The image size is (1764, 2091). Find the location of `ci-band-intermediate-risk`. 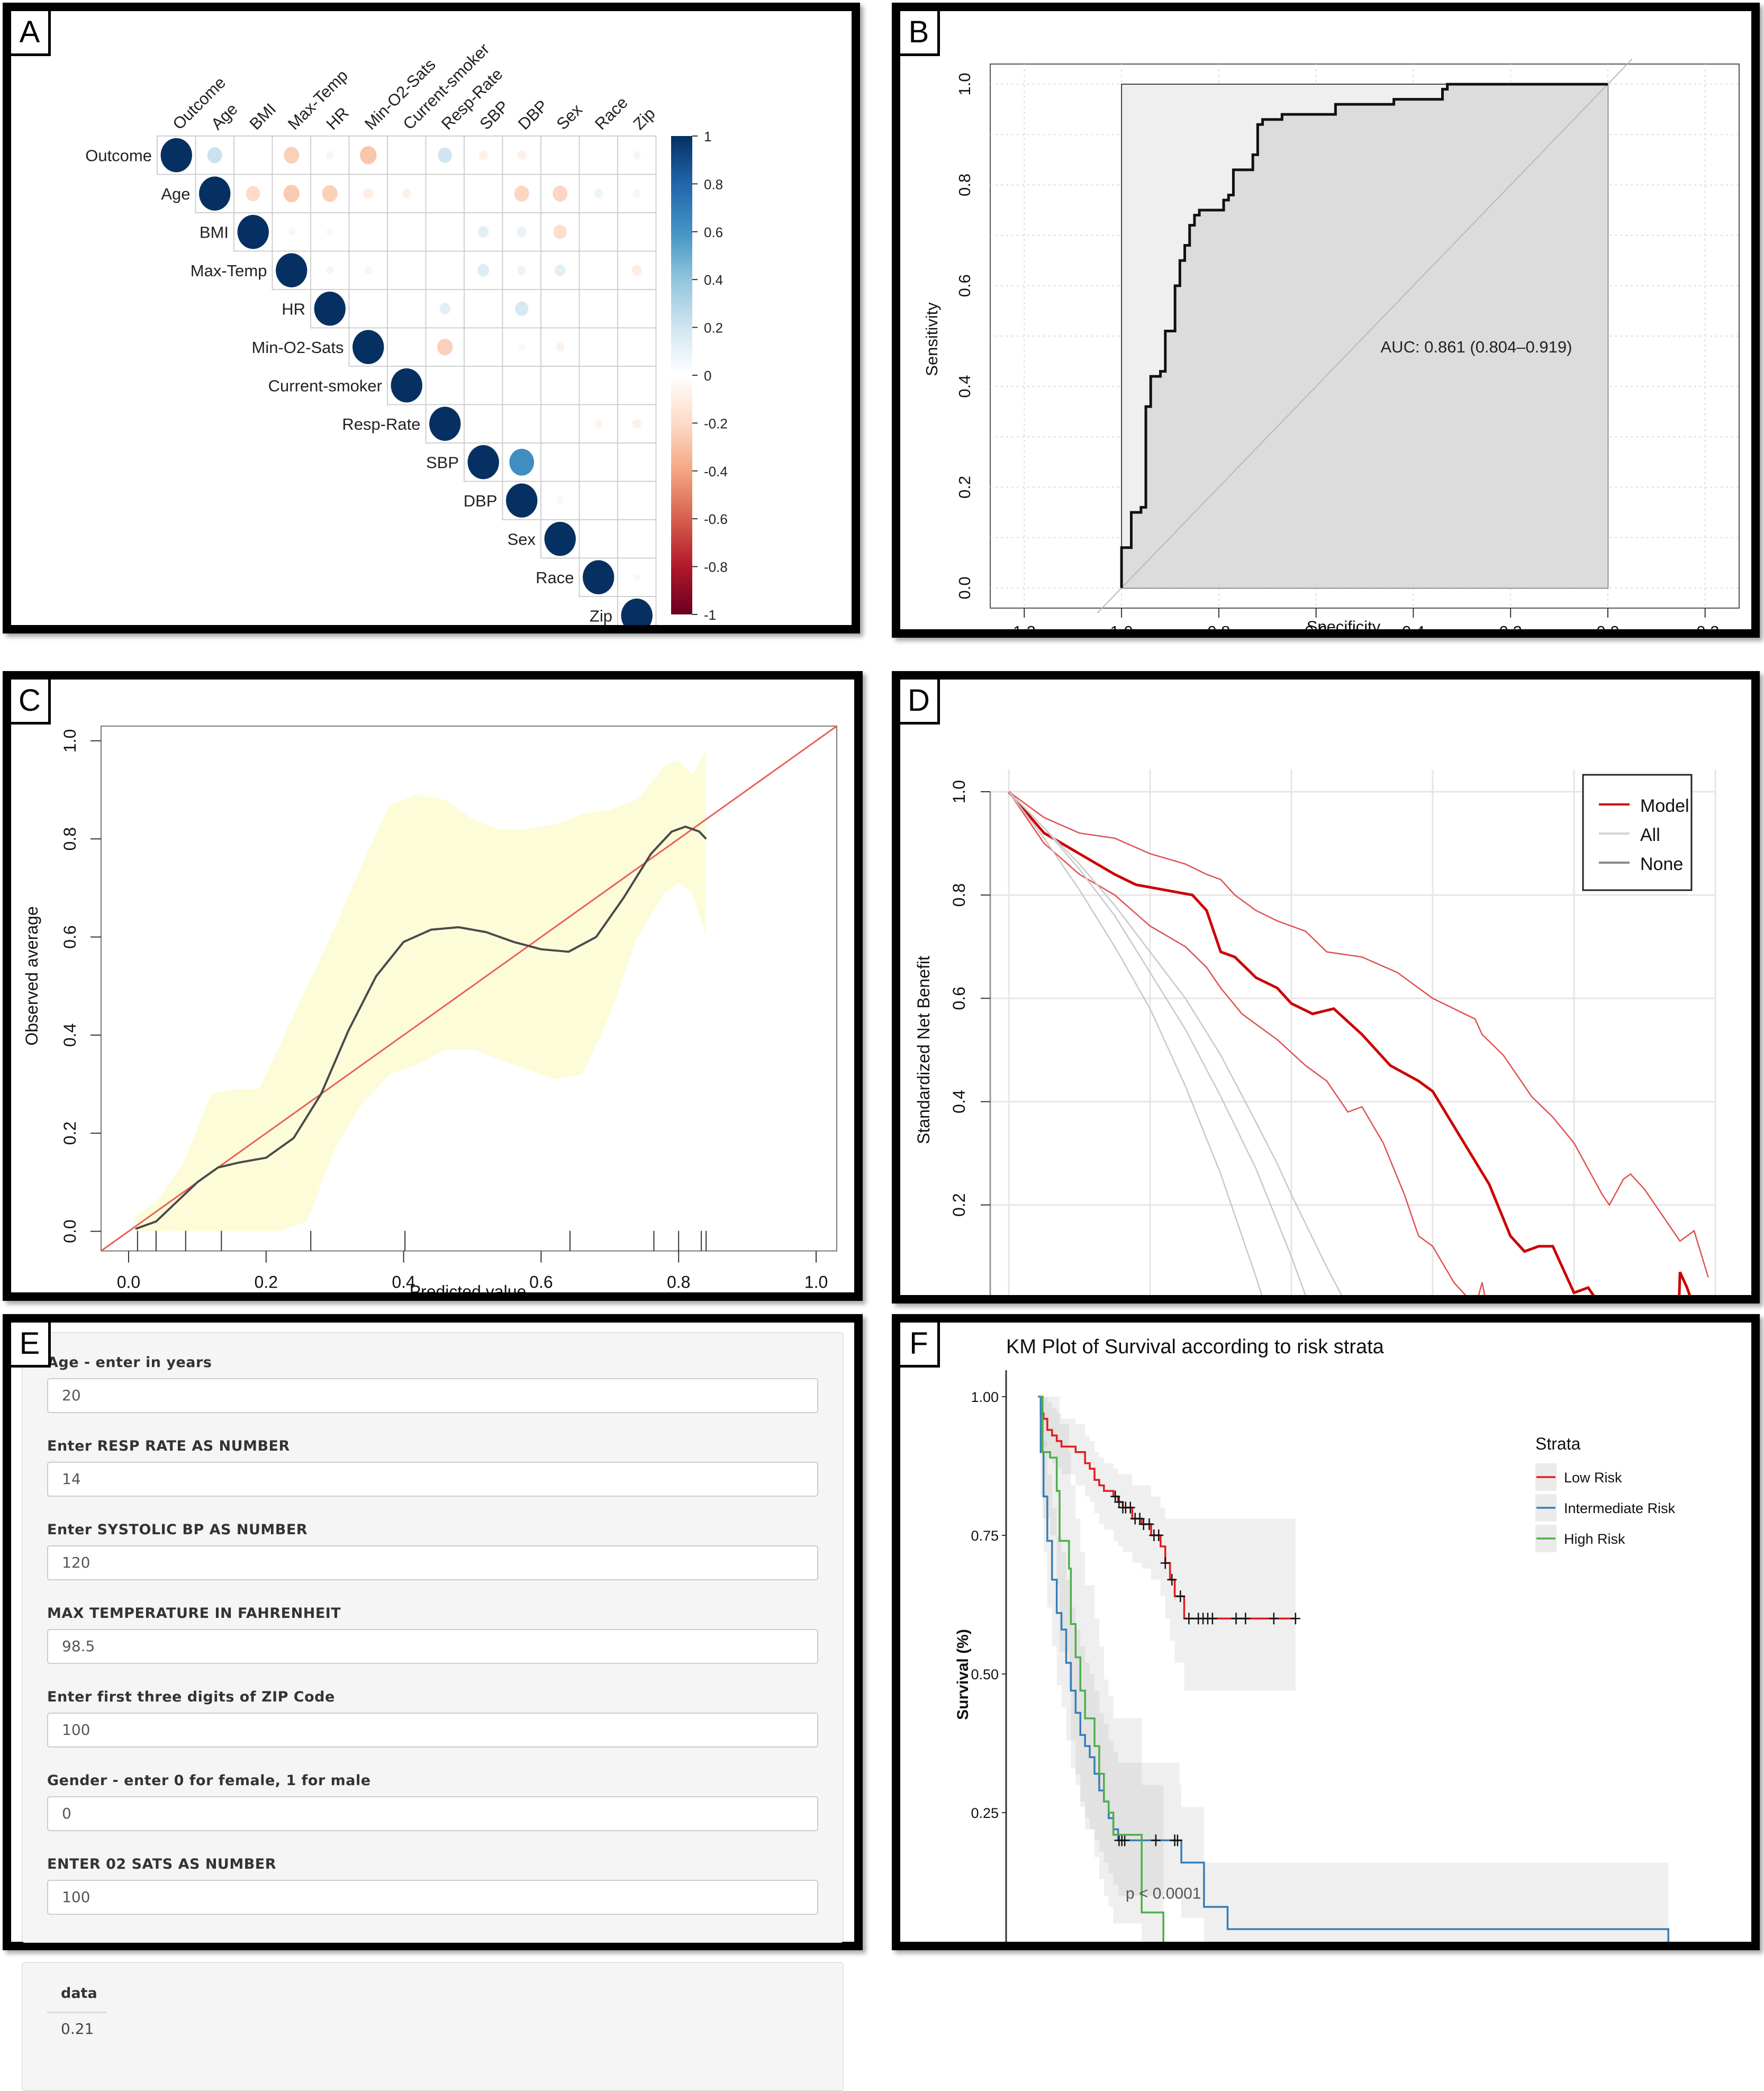

ci-band-intermediate-risk is located at coordinates (1353, 1669).